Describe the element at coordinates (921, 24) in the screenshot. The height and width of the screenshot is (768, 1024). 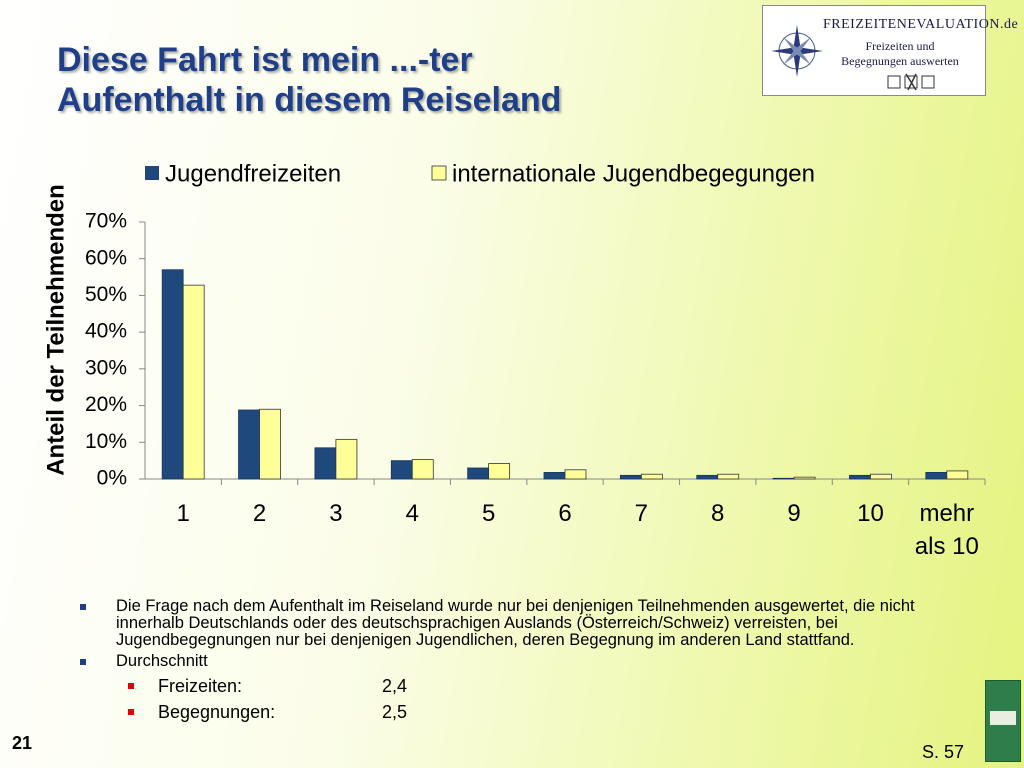
I see `logo-brand: FREIZEITENEVALUATION.de` at that location.